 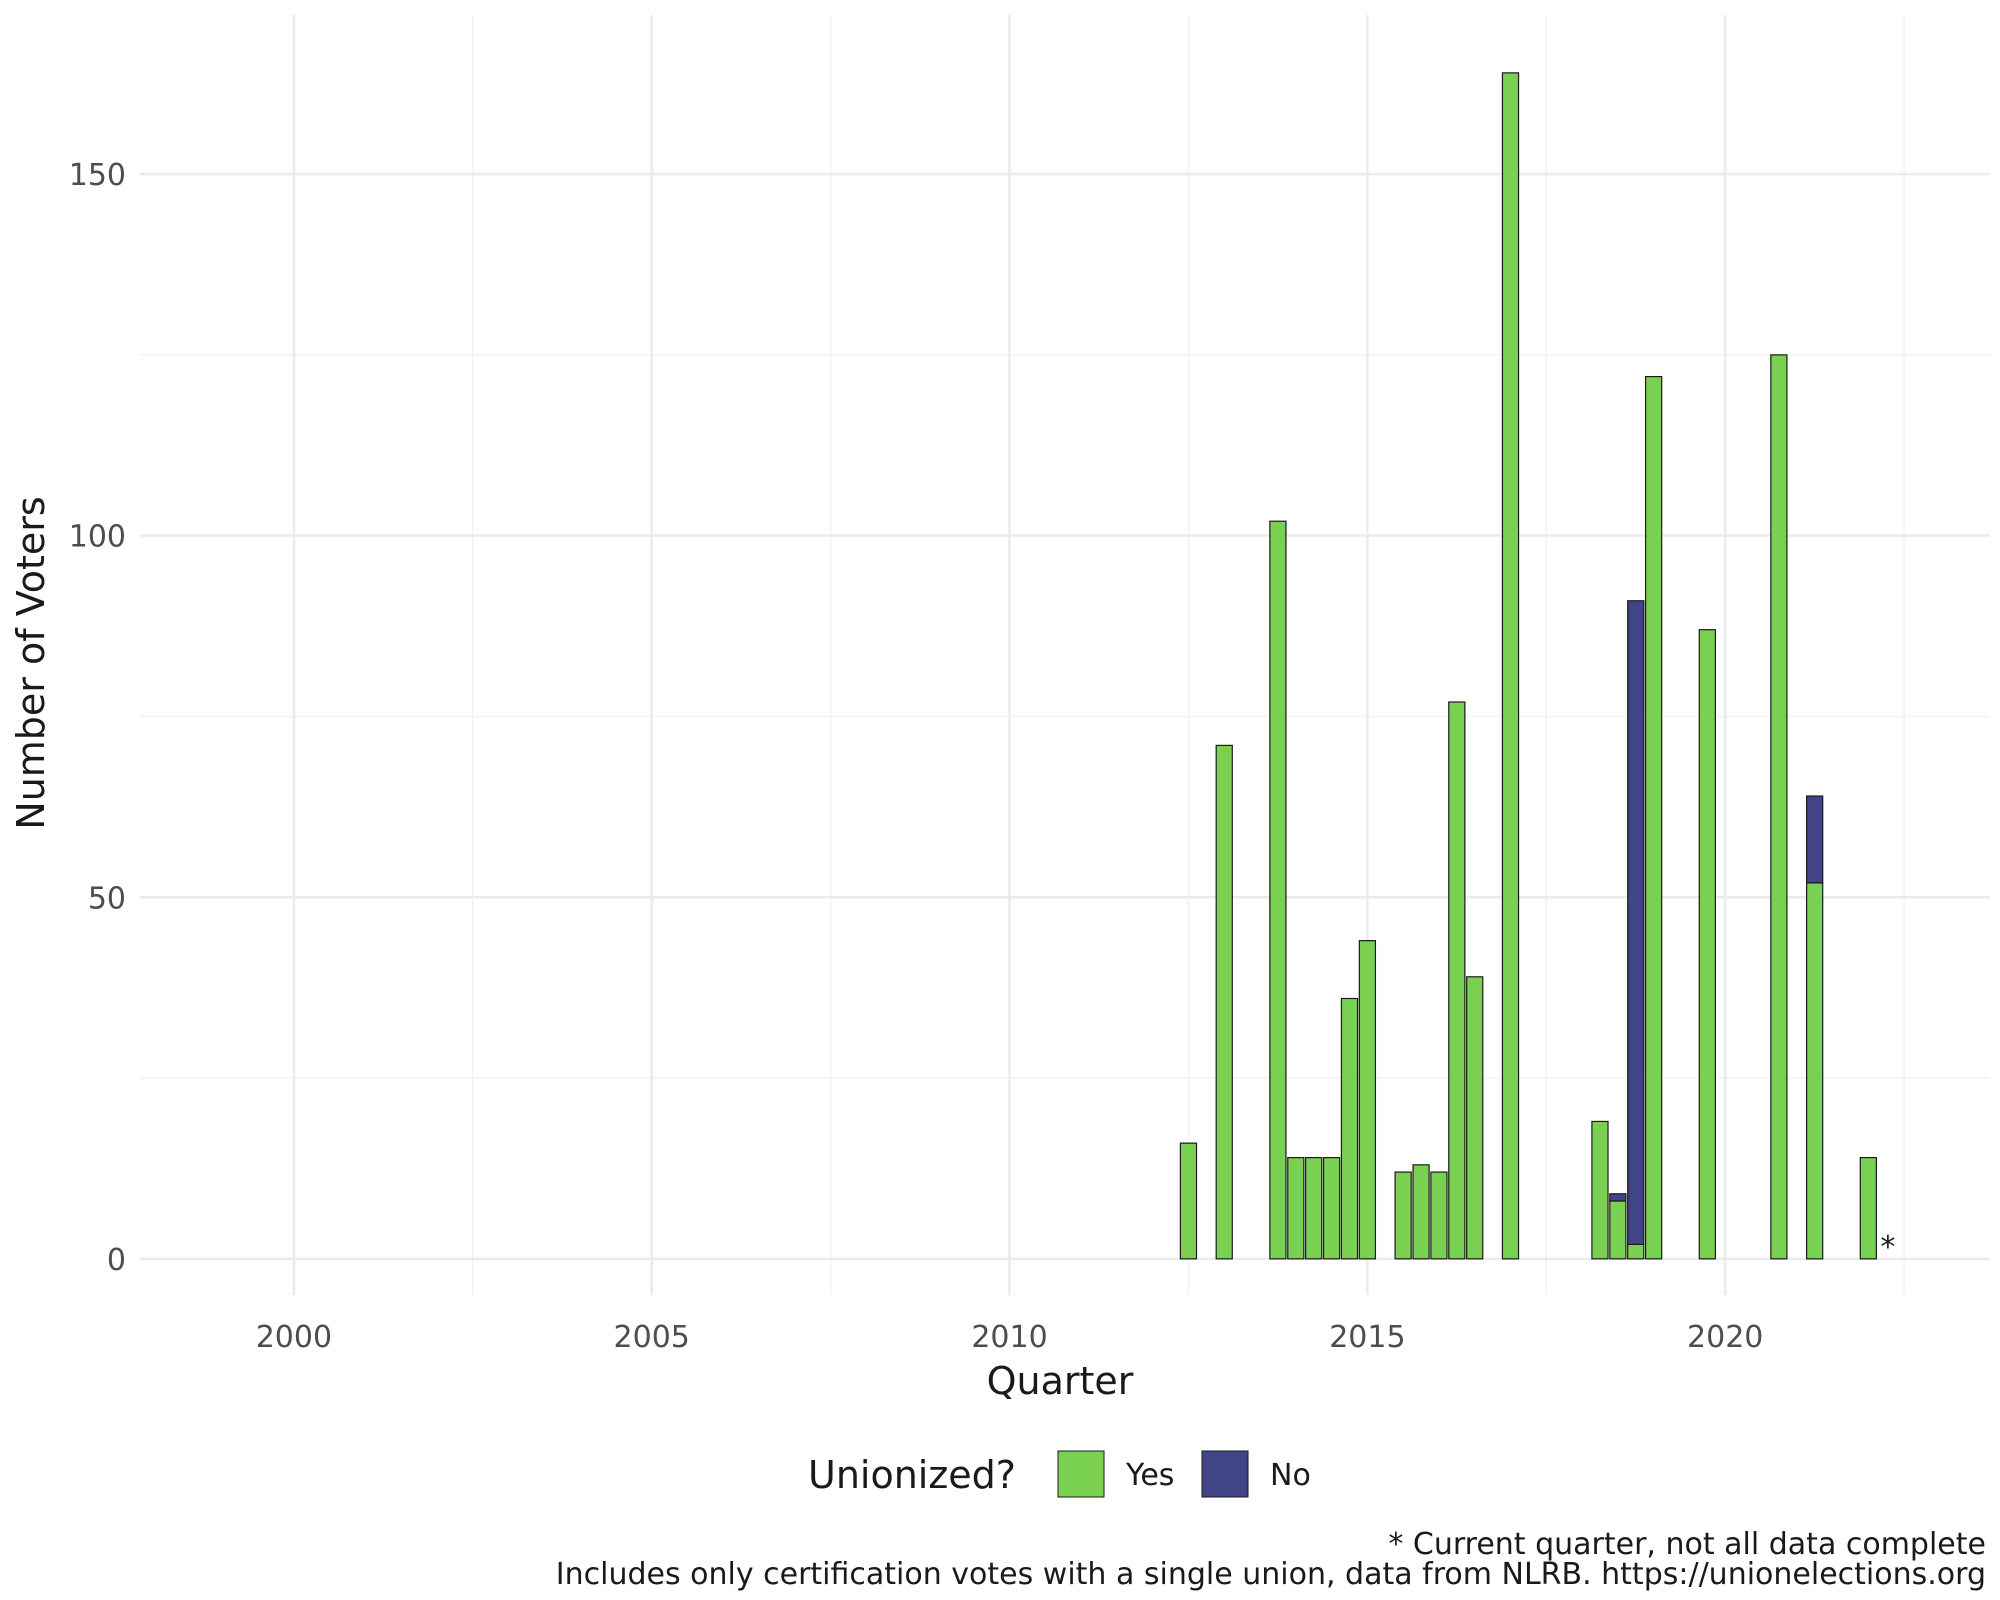 What do you see at coordinates (1367, 1337) in the screenshot?
I see `x-tick-label: 2015` at bounding box center [1367, 1337].